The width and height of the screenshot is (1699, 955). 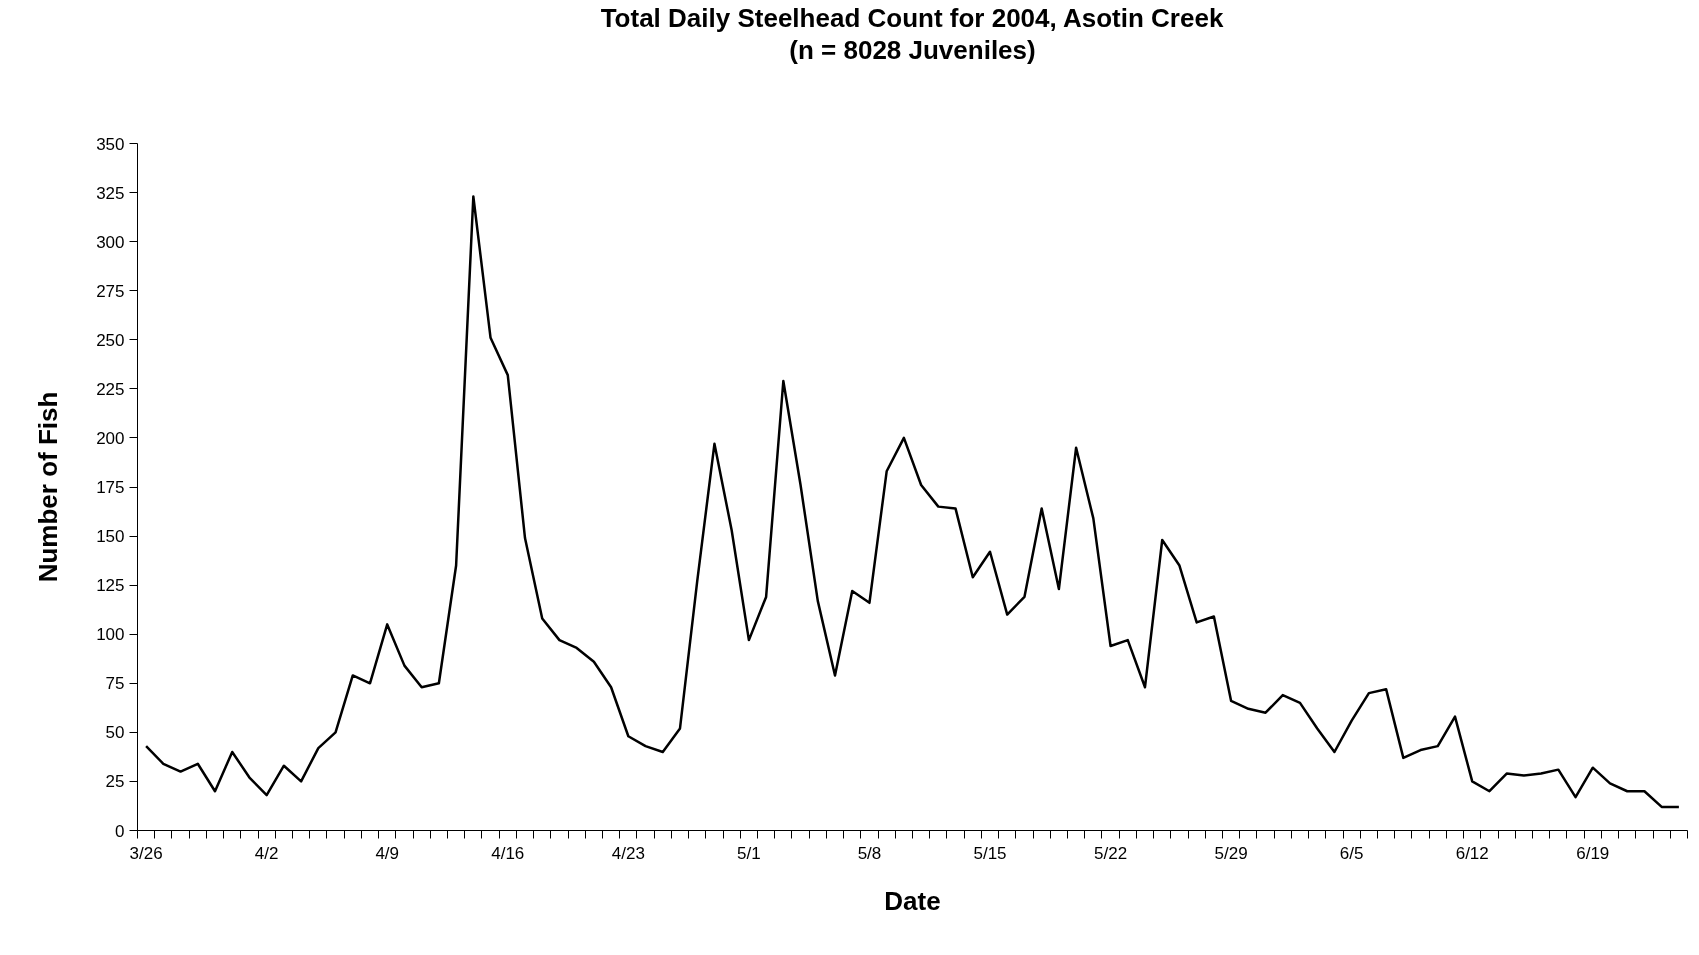 I want to click on x-tick-label: 6/19, so click(x=1593, y=853).